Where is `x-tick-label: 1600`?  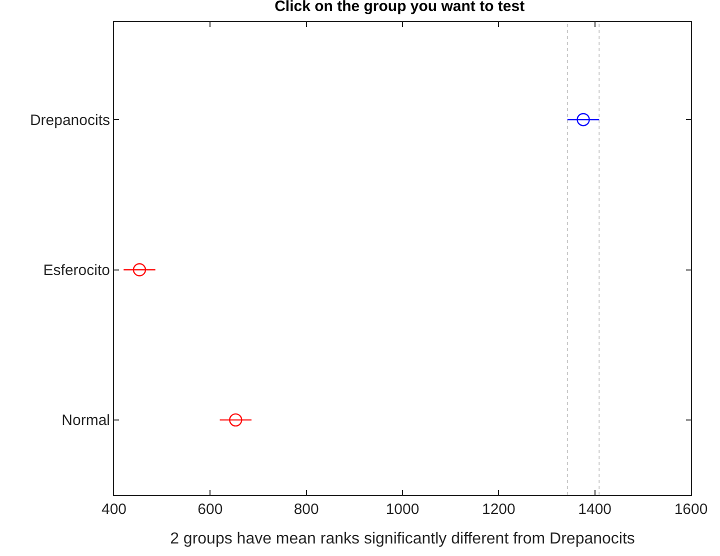
x-tick-label: 1600 is located at coordinates (691, 509).